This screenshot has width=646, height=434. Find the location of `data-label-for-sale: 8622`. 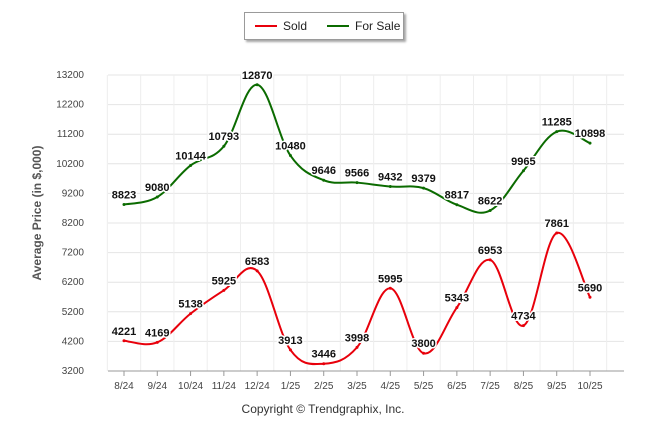

data-label-for-sale: 8622 is located at coordinates (490, 202).